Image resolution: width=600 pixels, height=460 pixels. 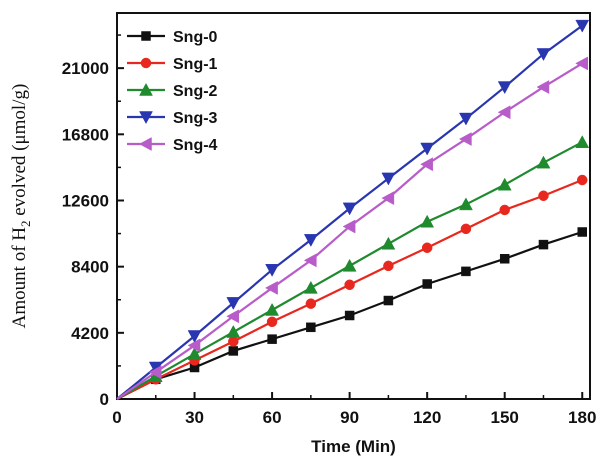 I want to click on y-axis-title: Amount of H2 evolved (μmol/g), so click(x=21, y=206).